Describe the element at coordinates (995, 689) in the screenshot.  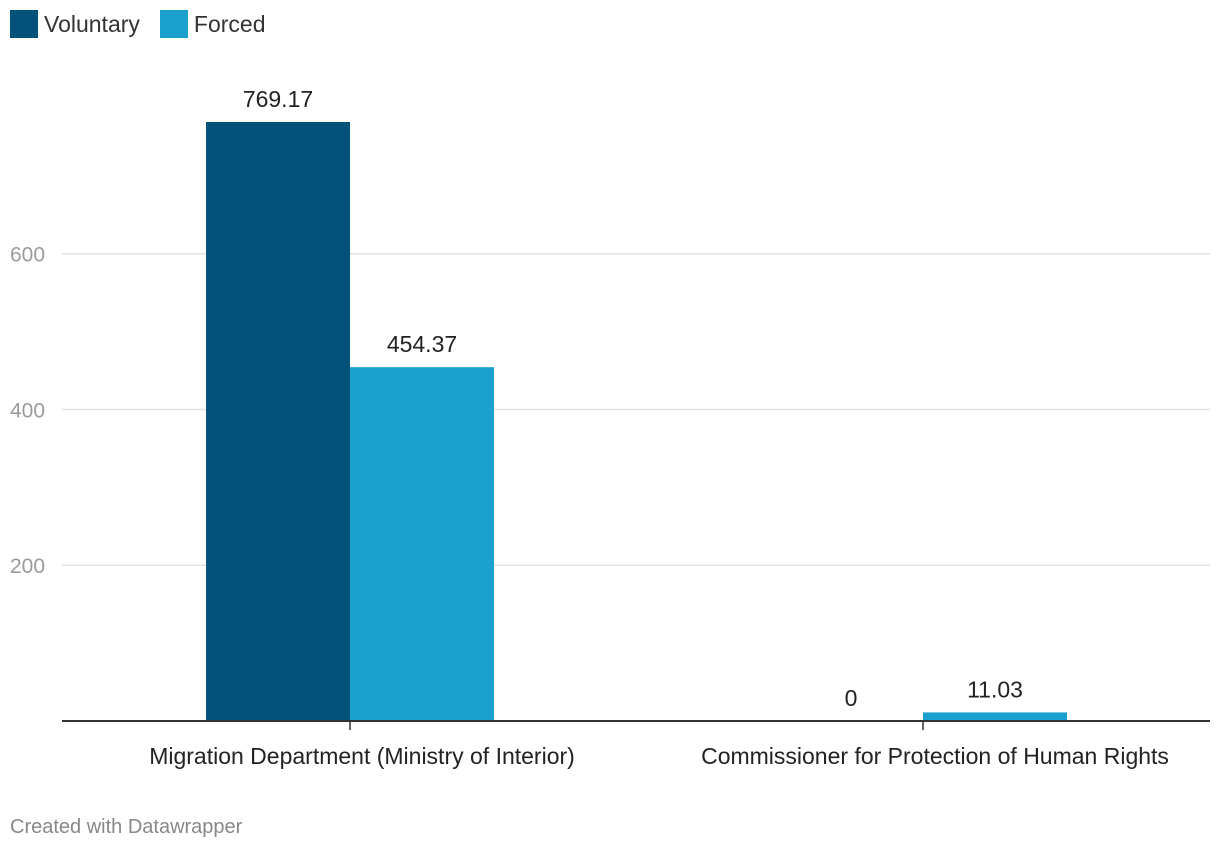
I see `data-label-forced-1: 11.03` at that location.